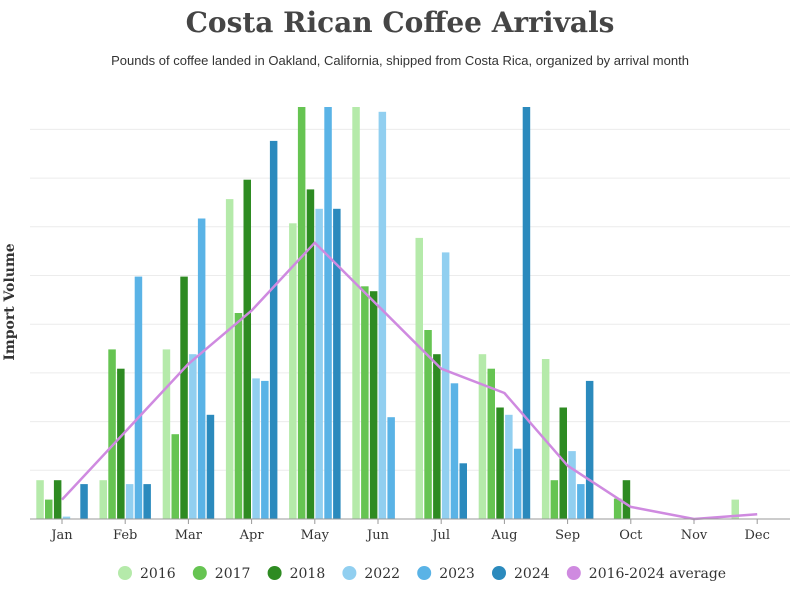  What do you see at coordinates (308, 574) in the screenshot?
I see `legend-label-2018: 2018` at bounding box center [308, 574].